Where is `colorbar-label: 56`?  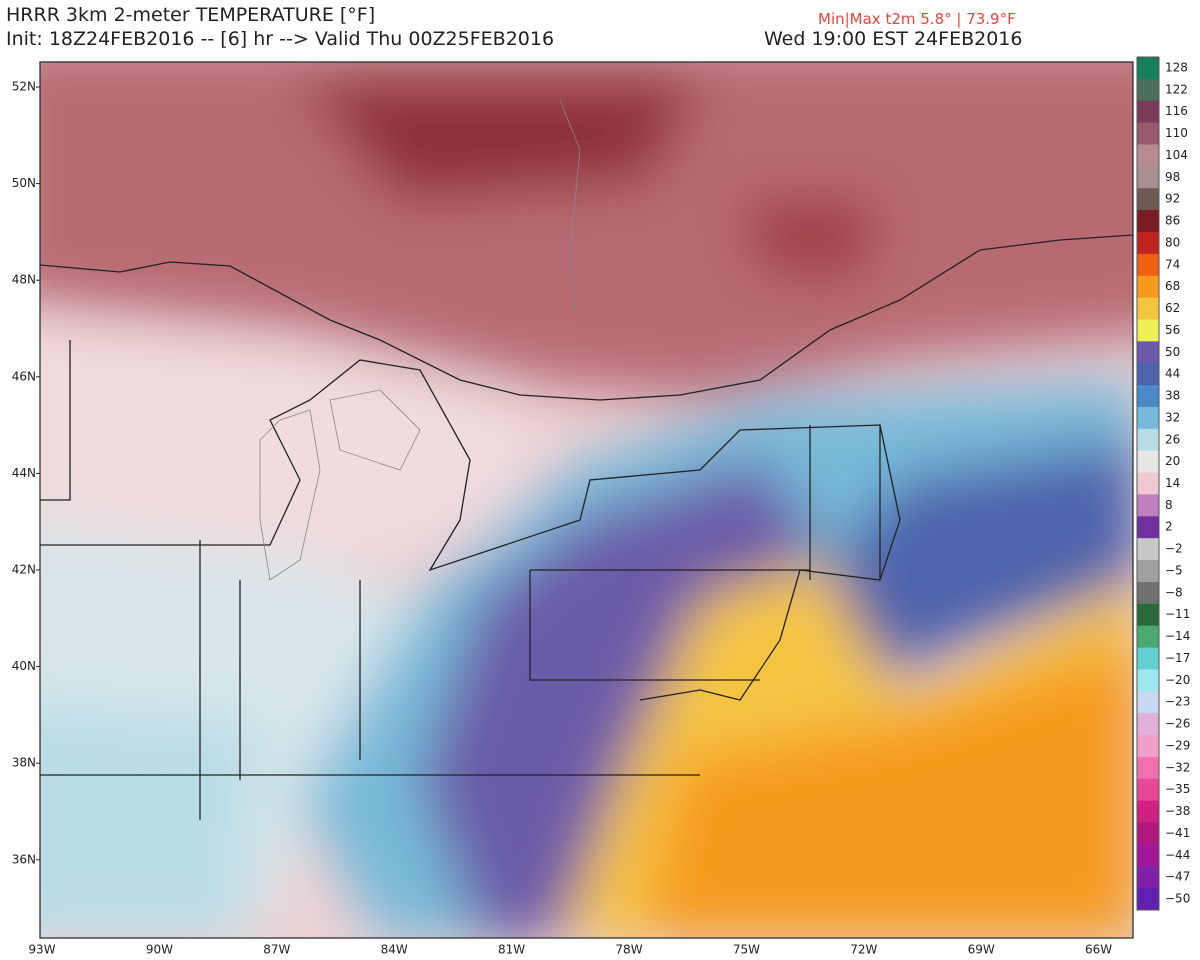
colorbar-label: 56 is located at coordinates (1172, 330).